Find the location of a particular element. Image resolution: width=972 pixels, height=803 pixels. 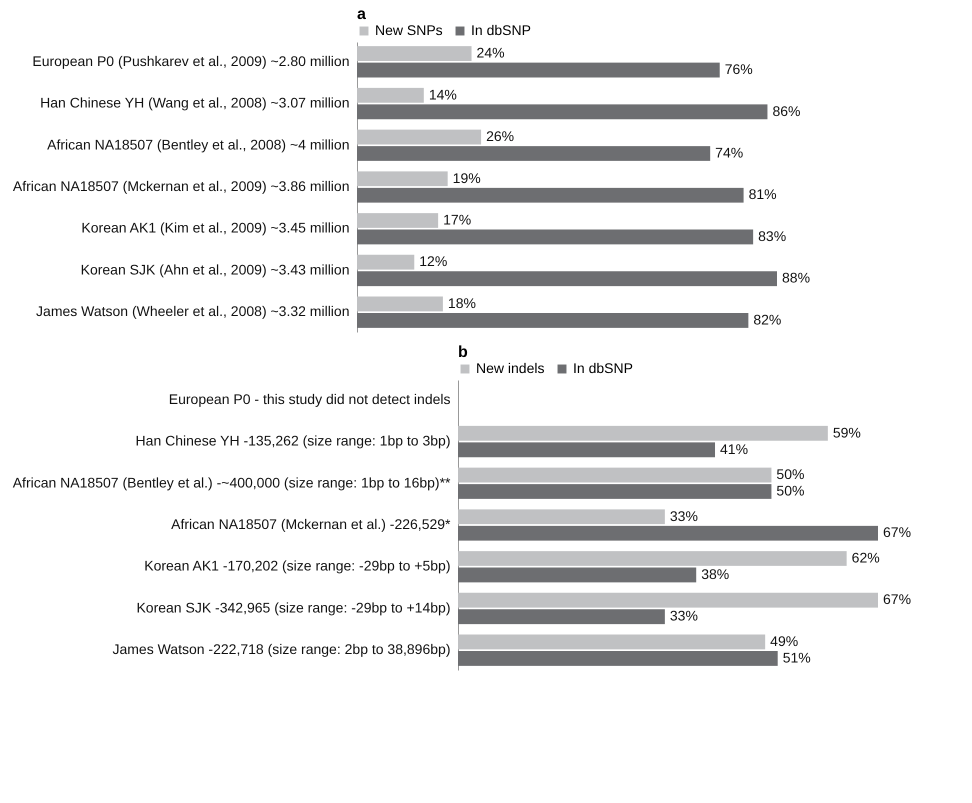

y-tick-label: James Watson -222,718 (size range: 2bp to 38,896bp) is located at coordinates (281, 649).